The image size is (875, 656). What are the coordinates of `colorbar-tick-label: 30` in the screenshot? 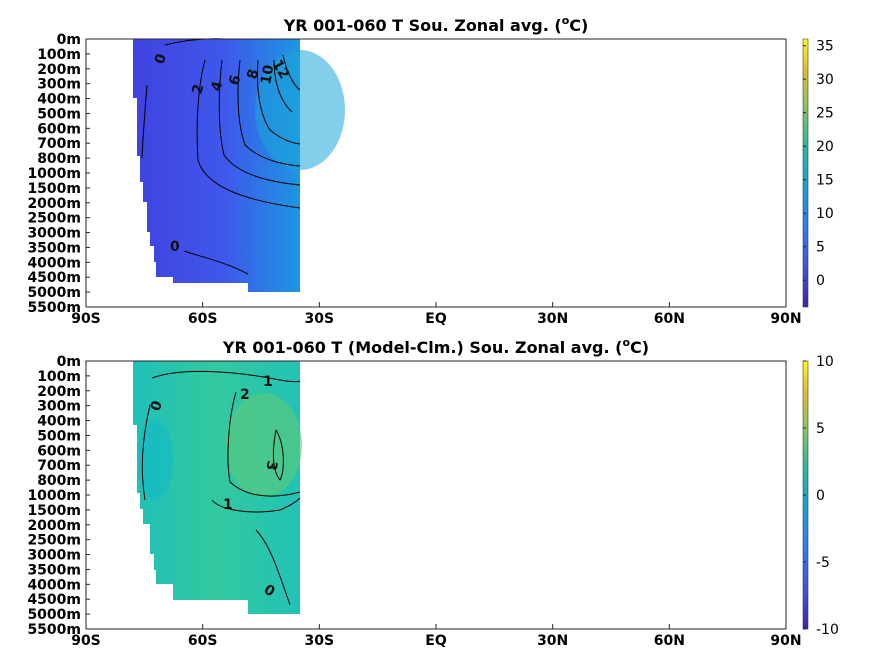 It's located at (825, 80).